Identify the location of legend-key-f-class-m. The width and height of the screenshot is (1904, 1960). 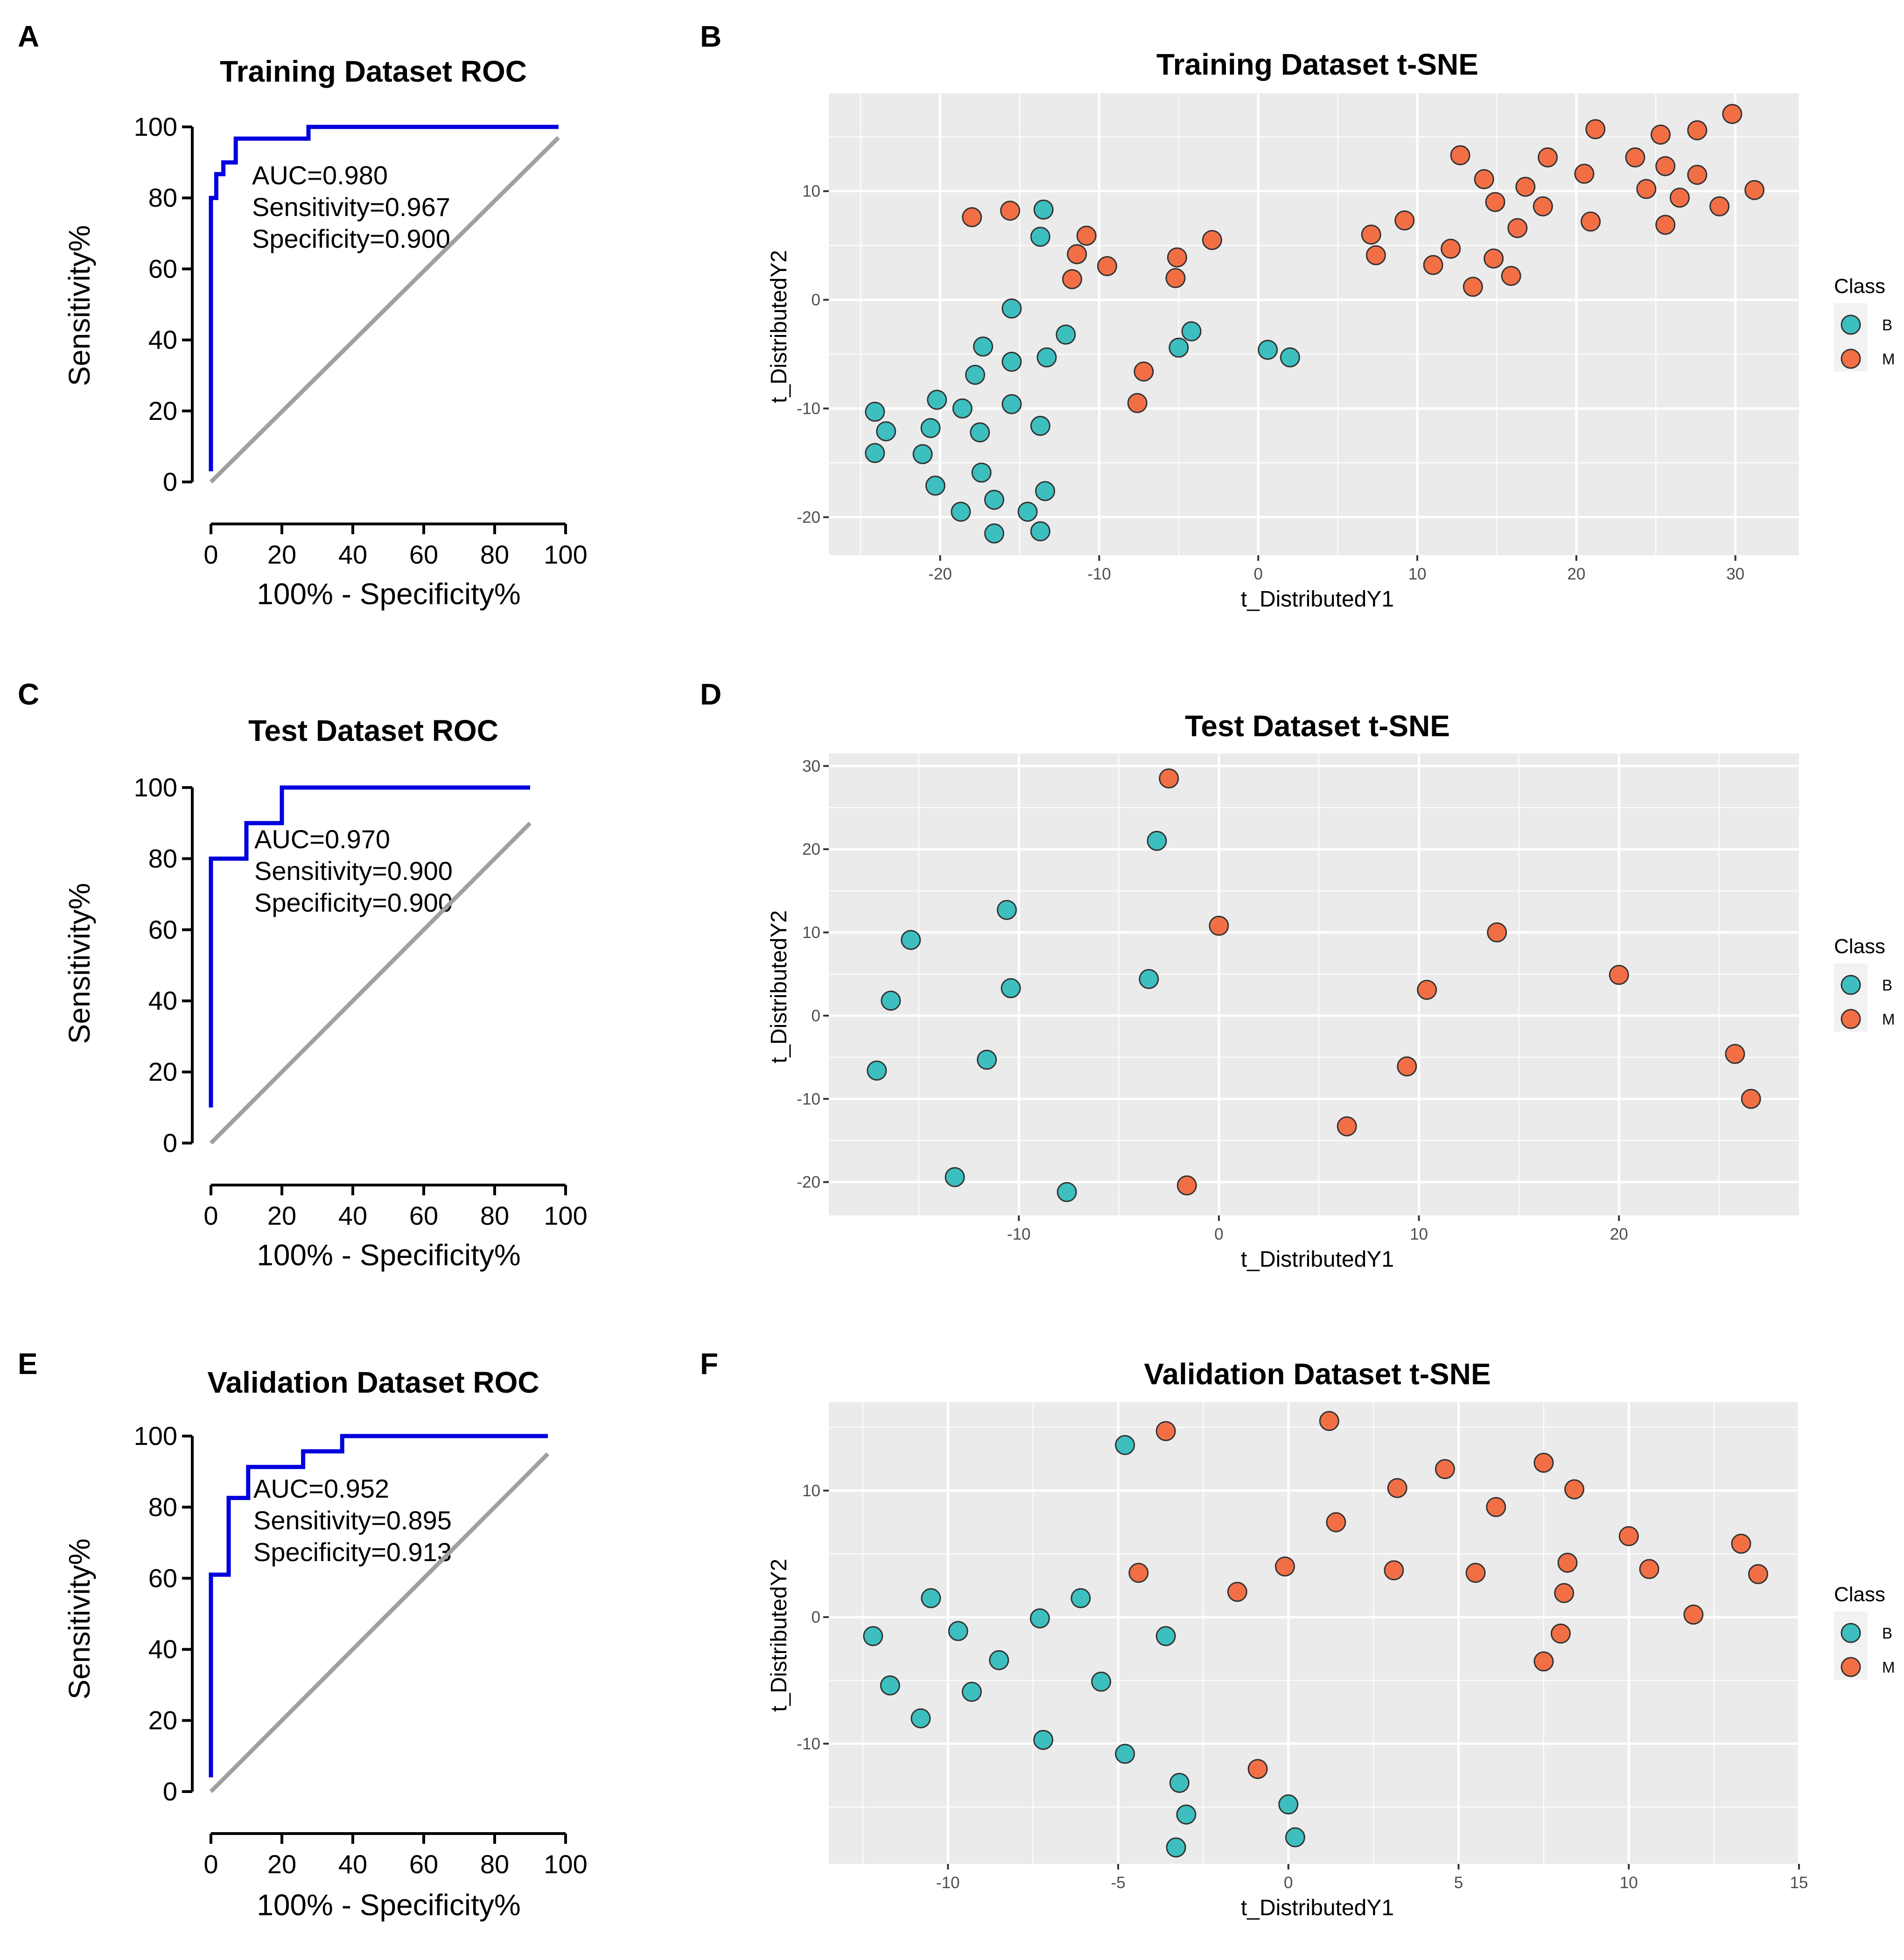
(1851, 1667).